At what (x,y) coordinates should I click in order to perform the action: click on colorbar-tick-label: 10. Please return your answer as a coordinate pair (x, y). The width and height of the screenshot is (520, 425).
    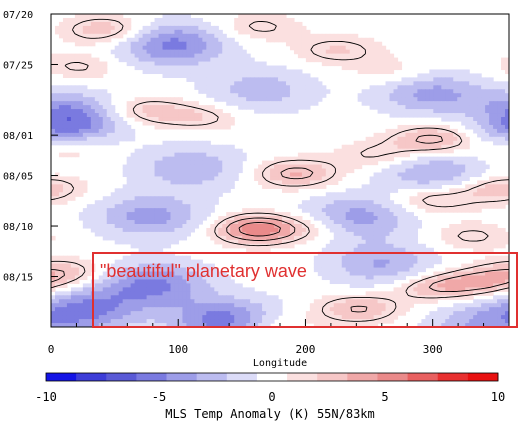
    Looking at the image, I should click on (498, 397).